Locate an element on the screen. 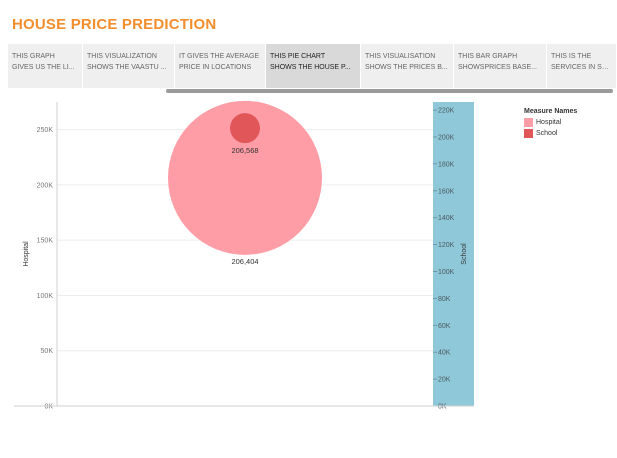 Image resolution: width=617 pixels, height=458 pixels. story-tab-line2: SERVICES IN SOME is located at coordinates (581, 67).